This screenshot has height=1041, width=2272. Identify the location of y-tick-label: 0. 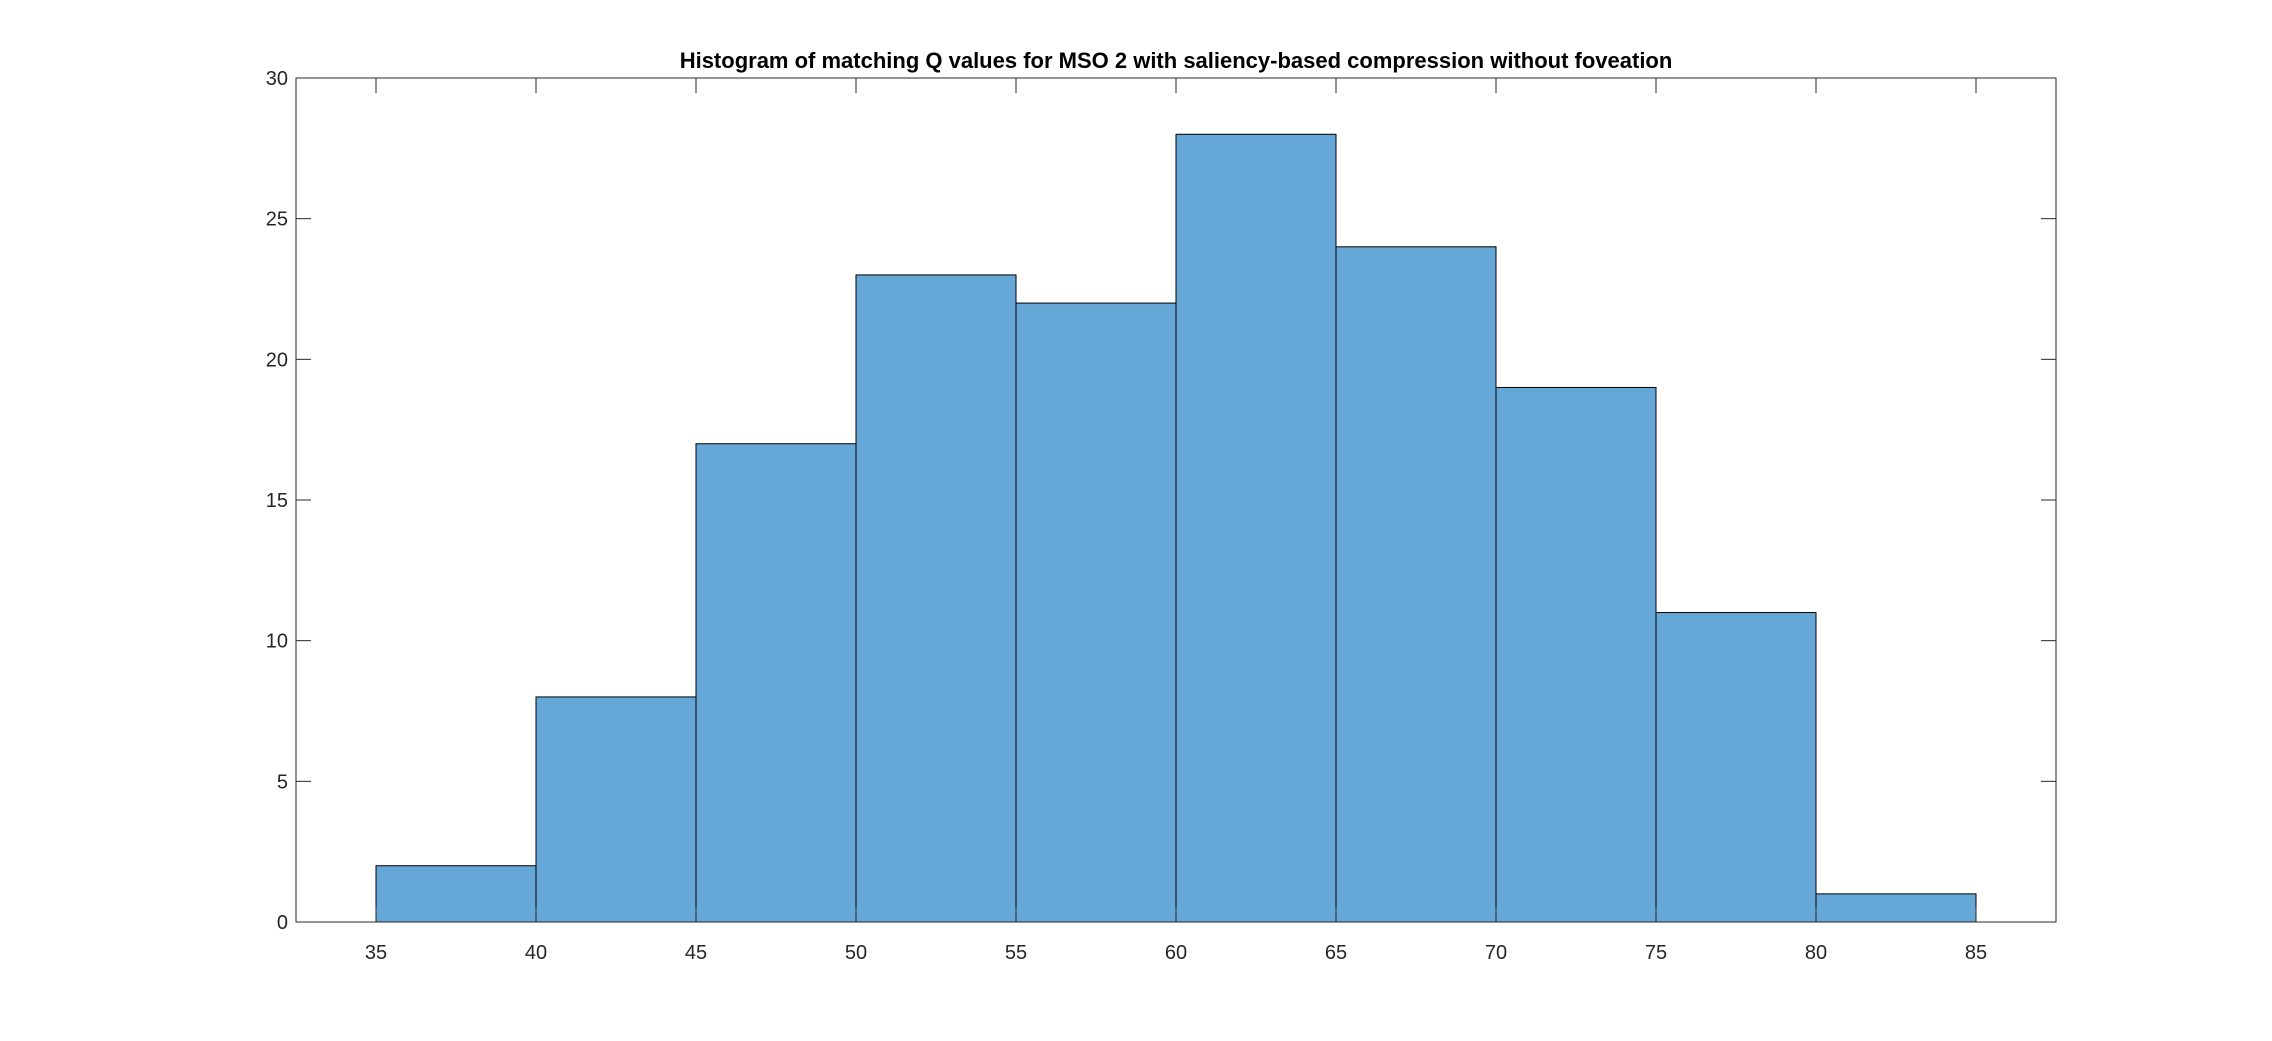
(282, 923).